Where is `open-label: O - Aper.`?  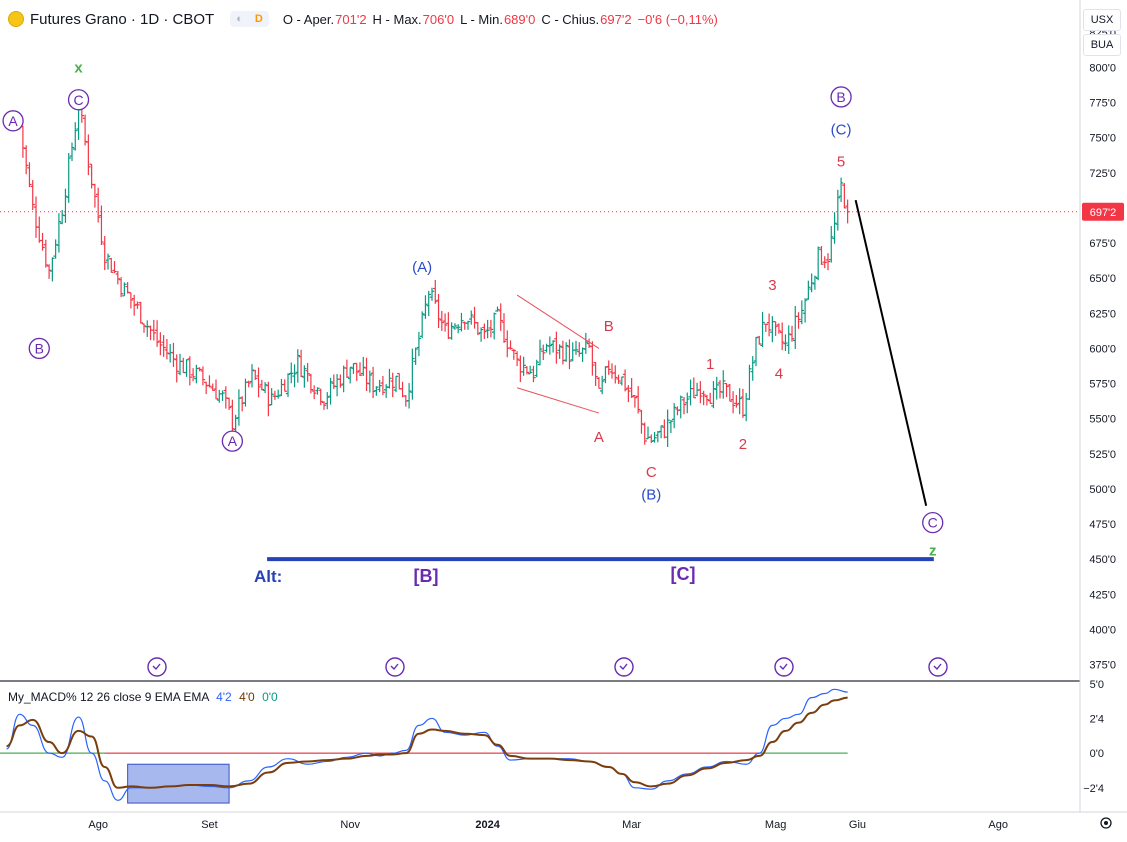
open-label: O - Aper. is located at coordinates (308, 19).